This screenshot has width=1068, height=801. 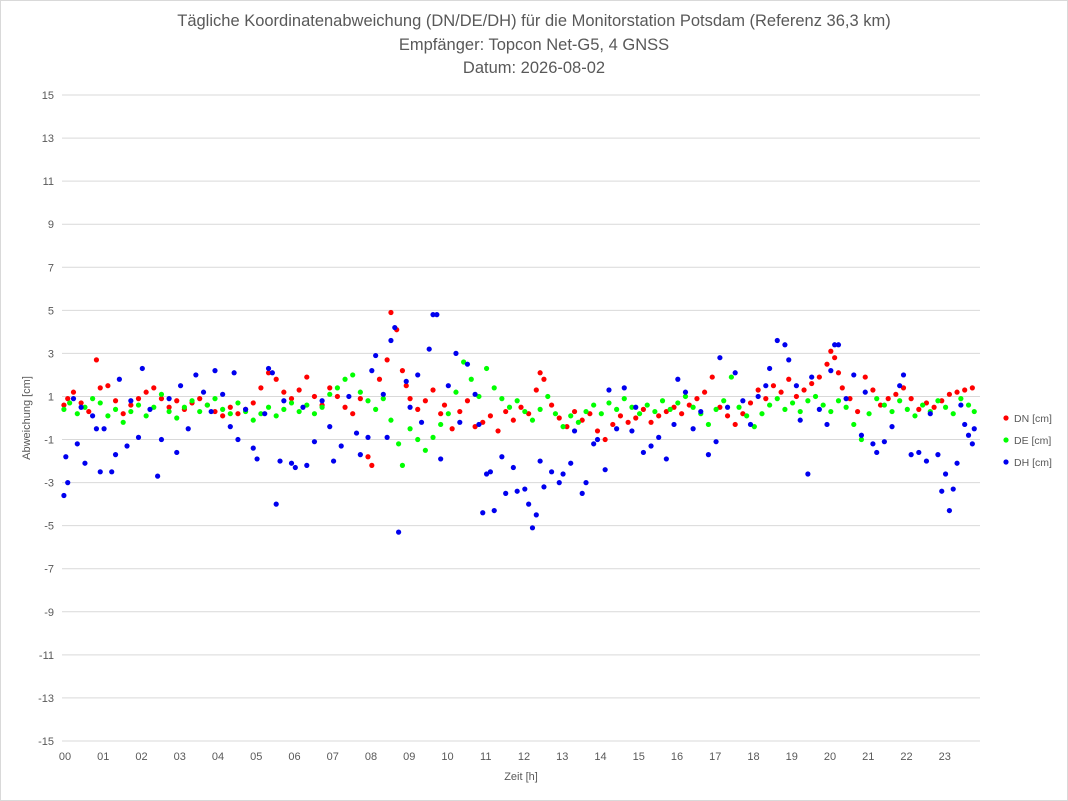 What do you see at coordinates (534, 68) in the screenshot?
I see `chart-title-line-3: Datum: 2026-08-02` at bounding box center [534, 68].